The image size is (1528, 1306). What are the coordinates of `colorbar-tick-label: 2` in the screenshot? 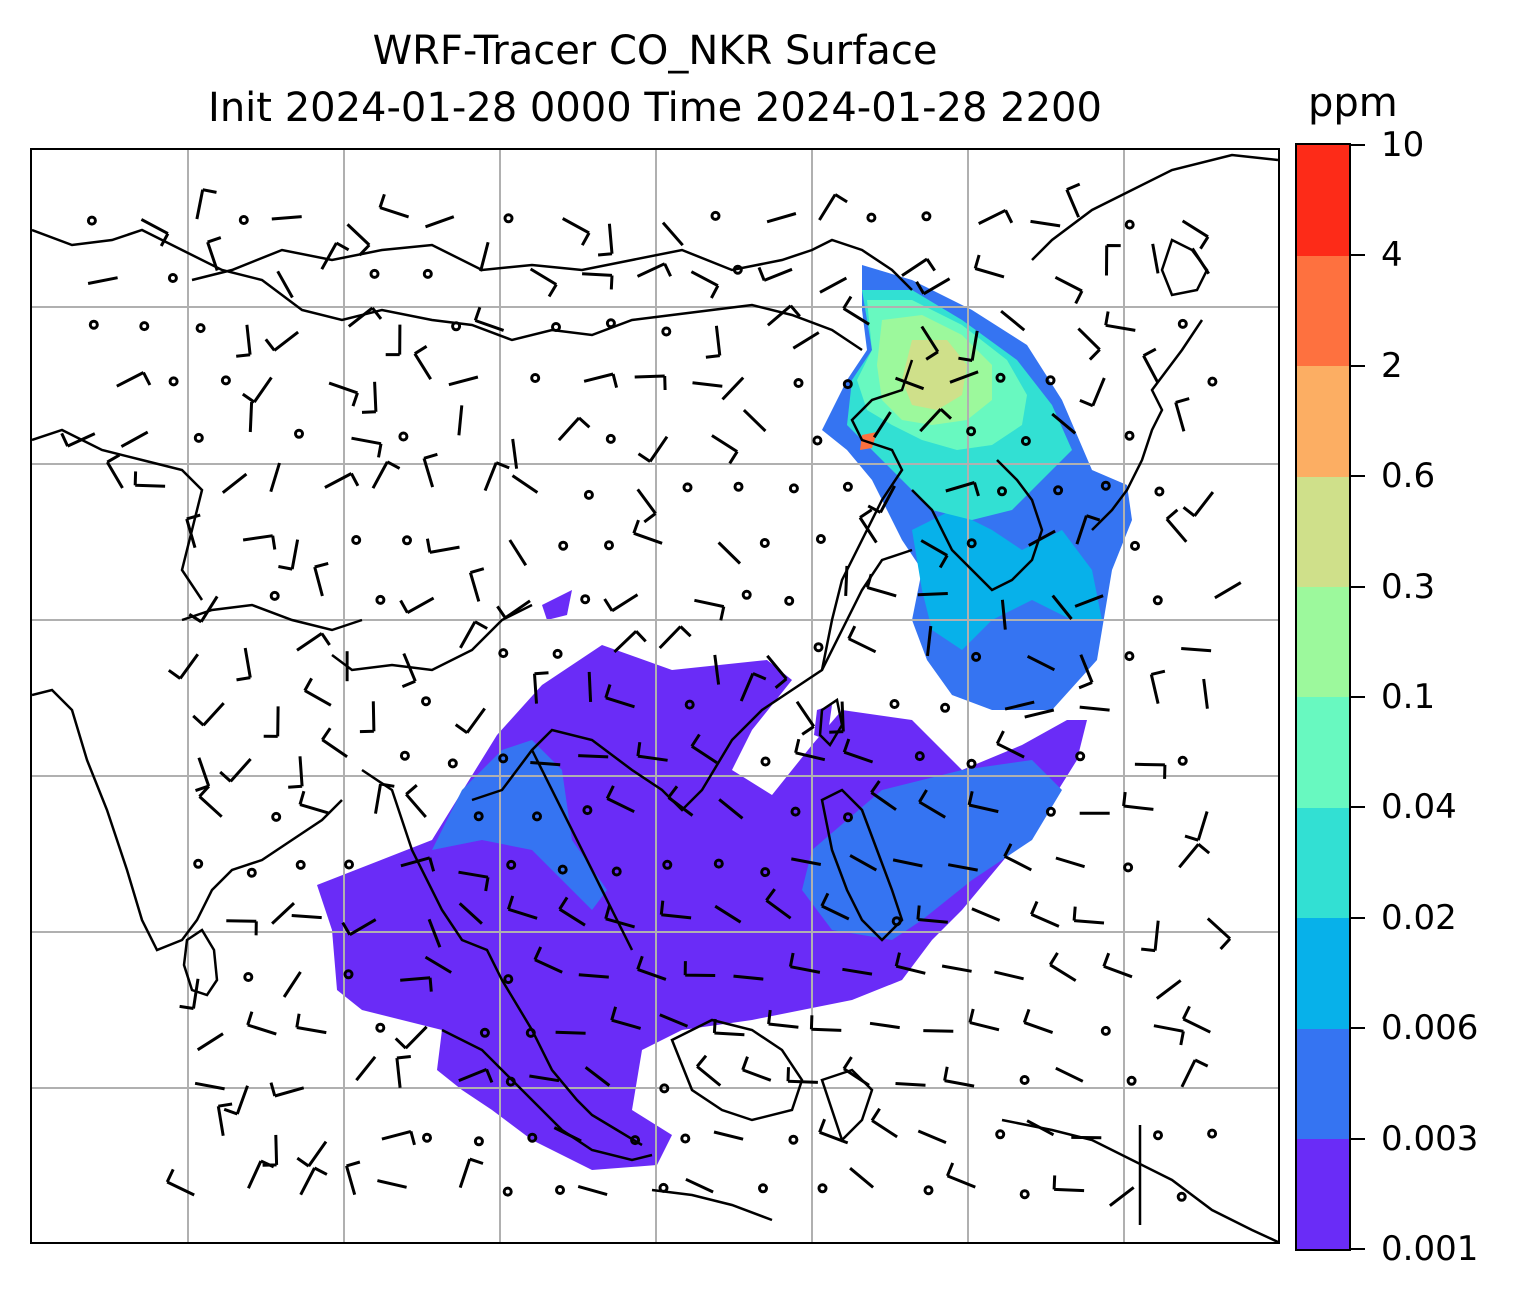 It's located at (1392, 365).